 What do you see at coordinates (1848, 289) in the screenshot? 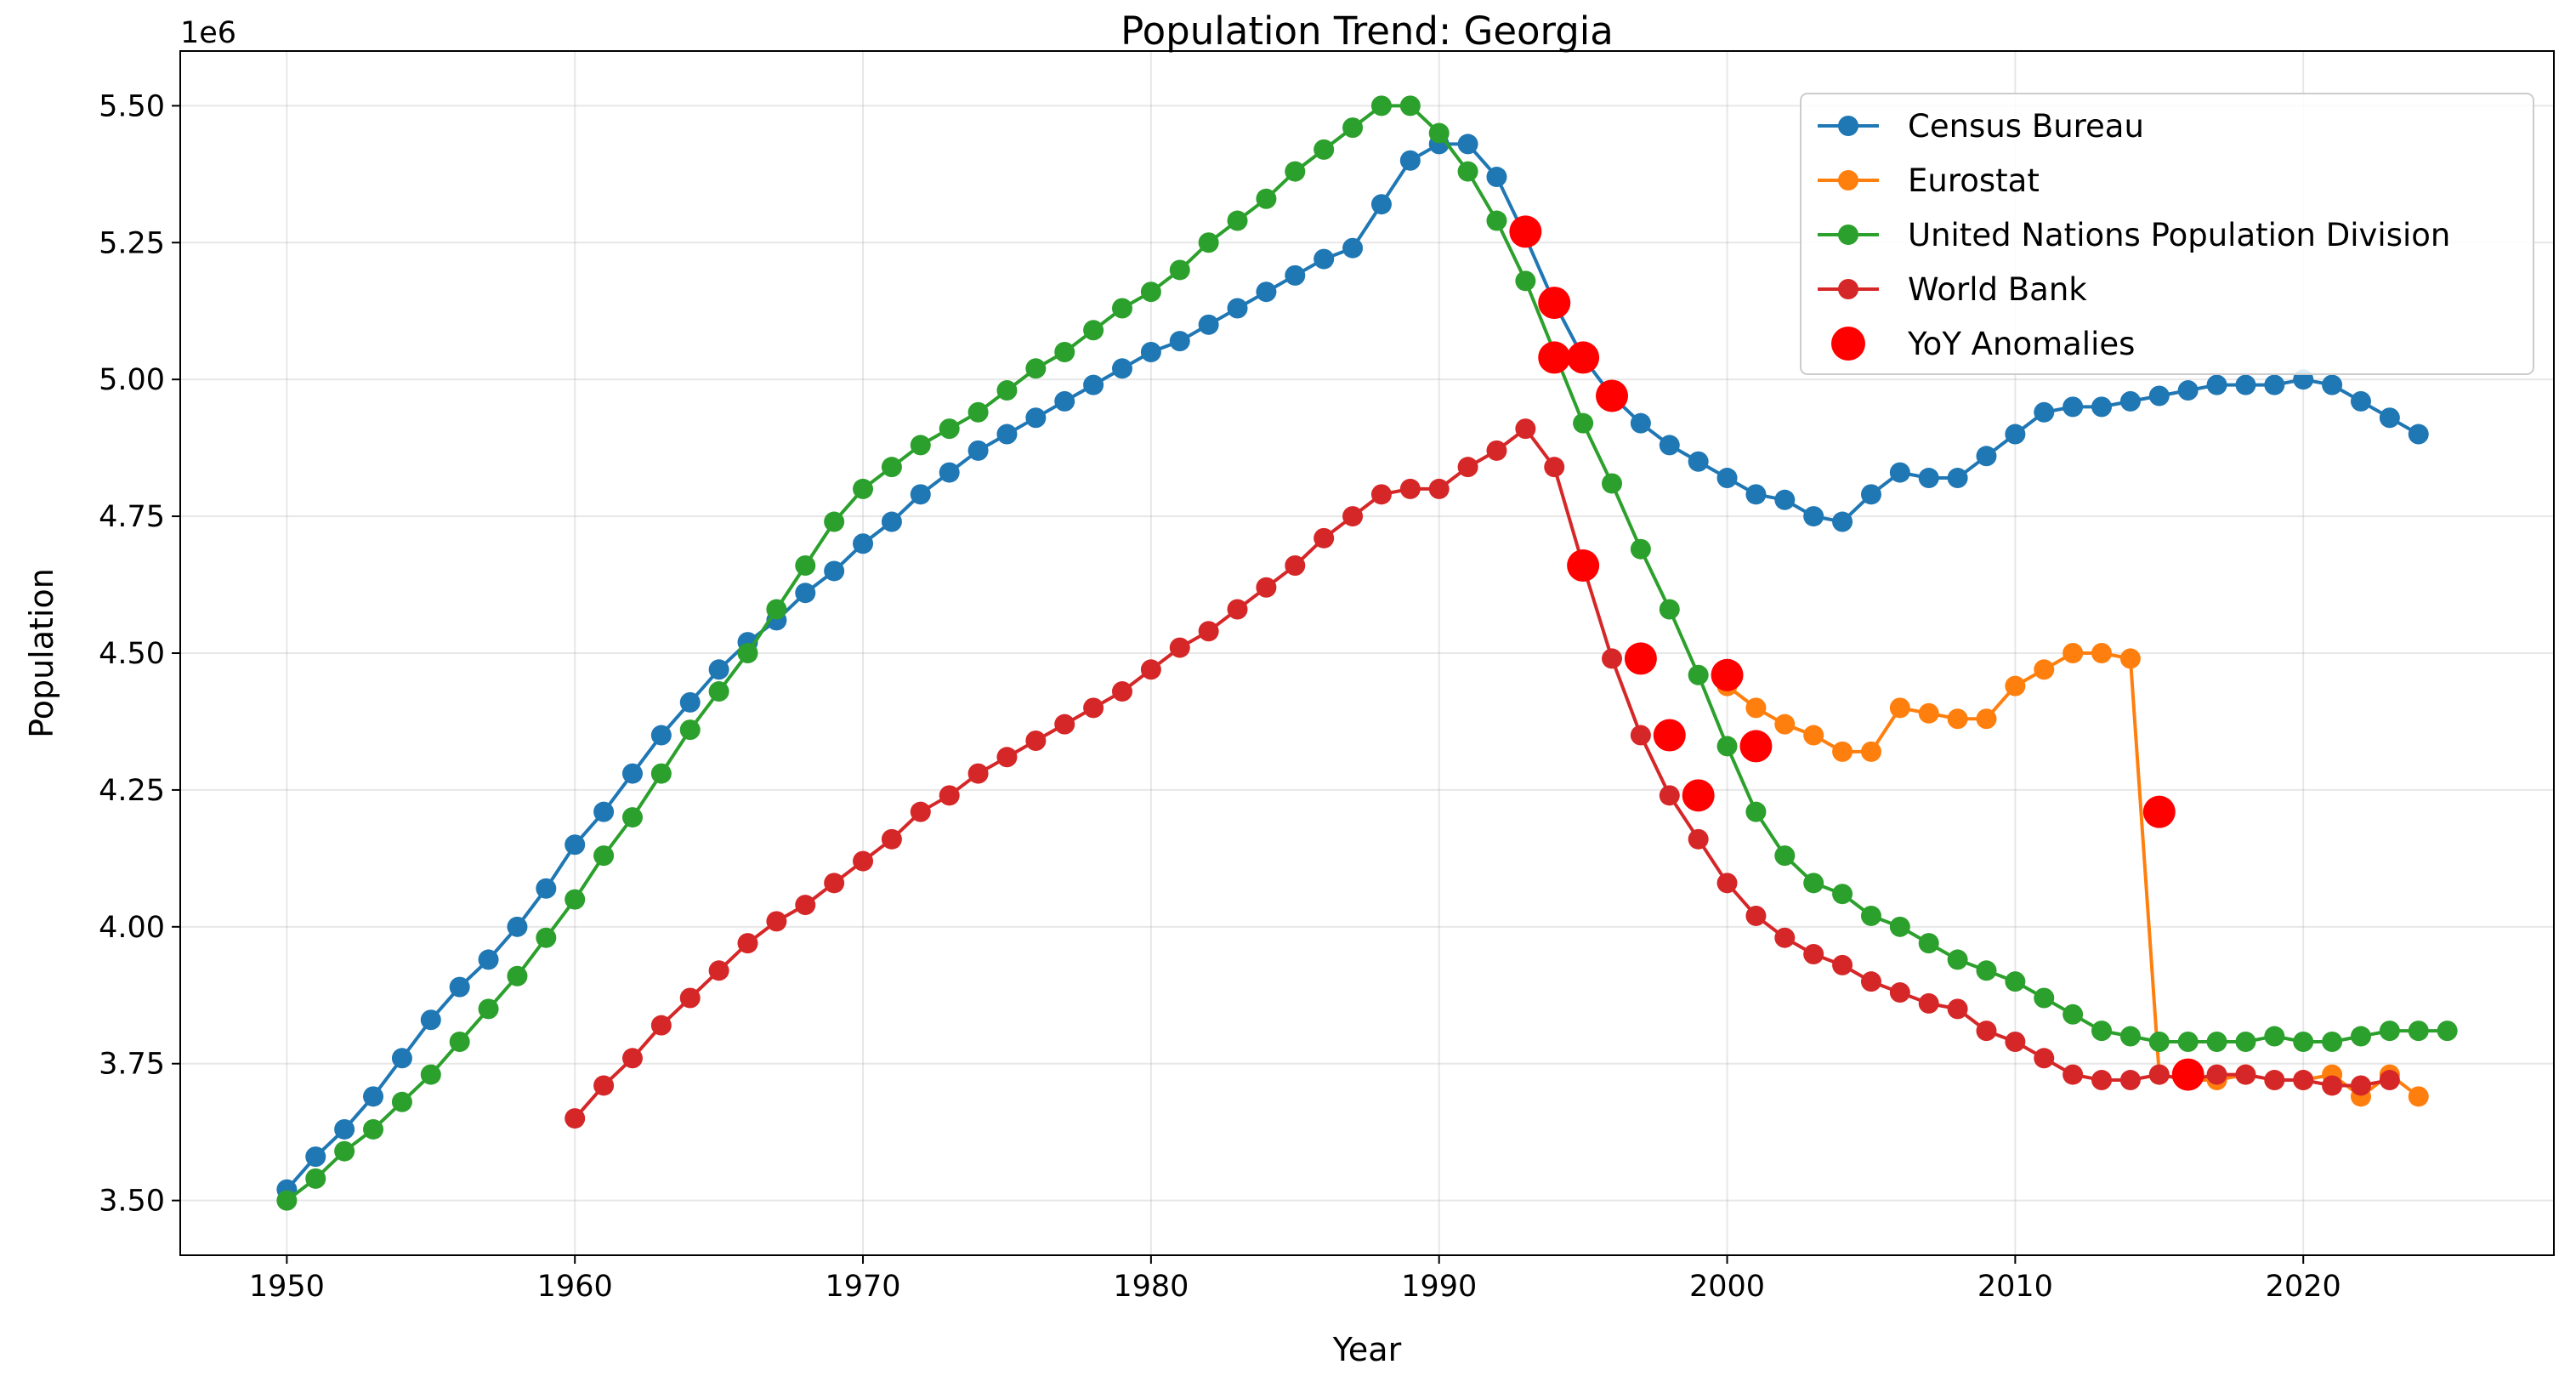
I see `legend-marker` at bounding box center [1848, 289].